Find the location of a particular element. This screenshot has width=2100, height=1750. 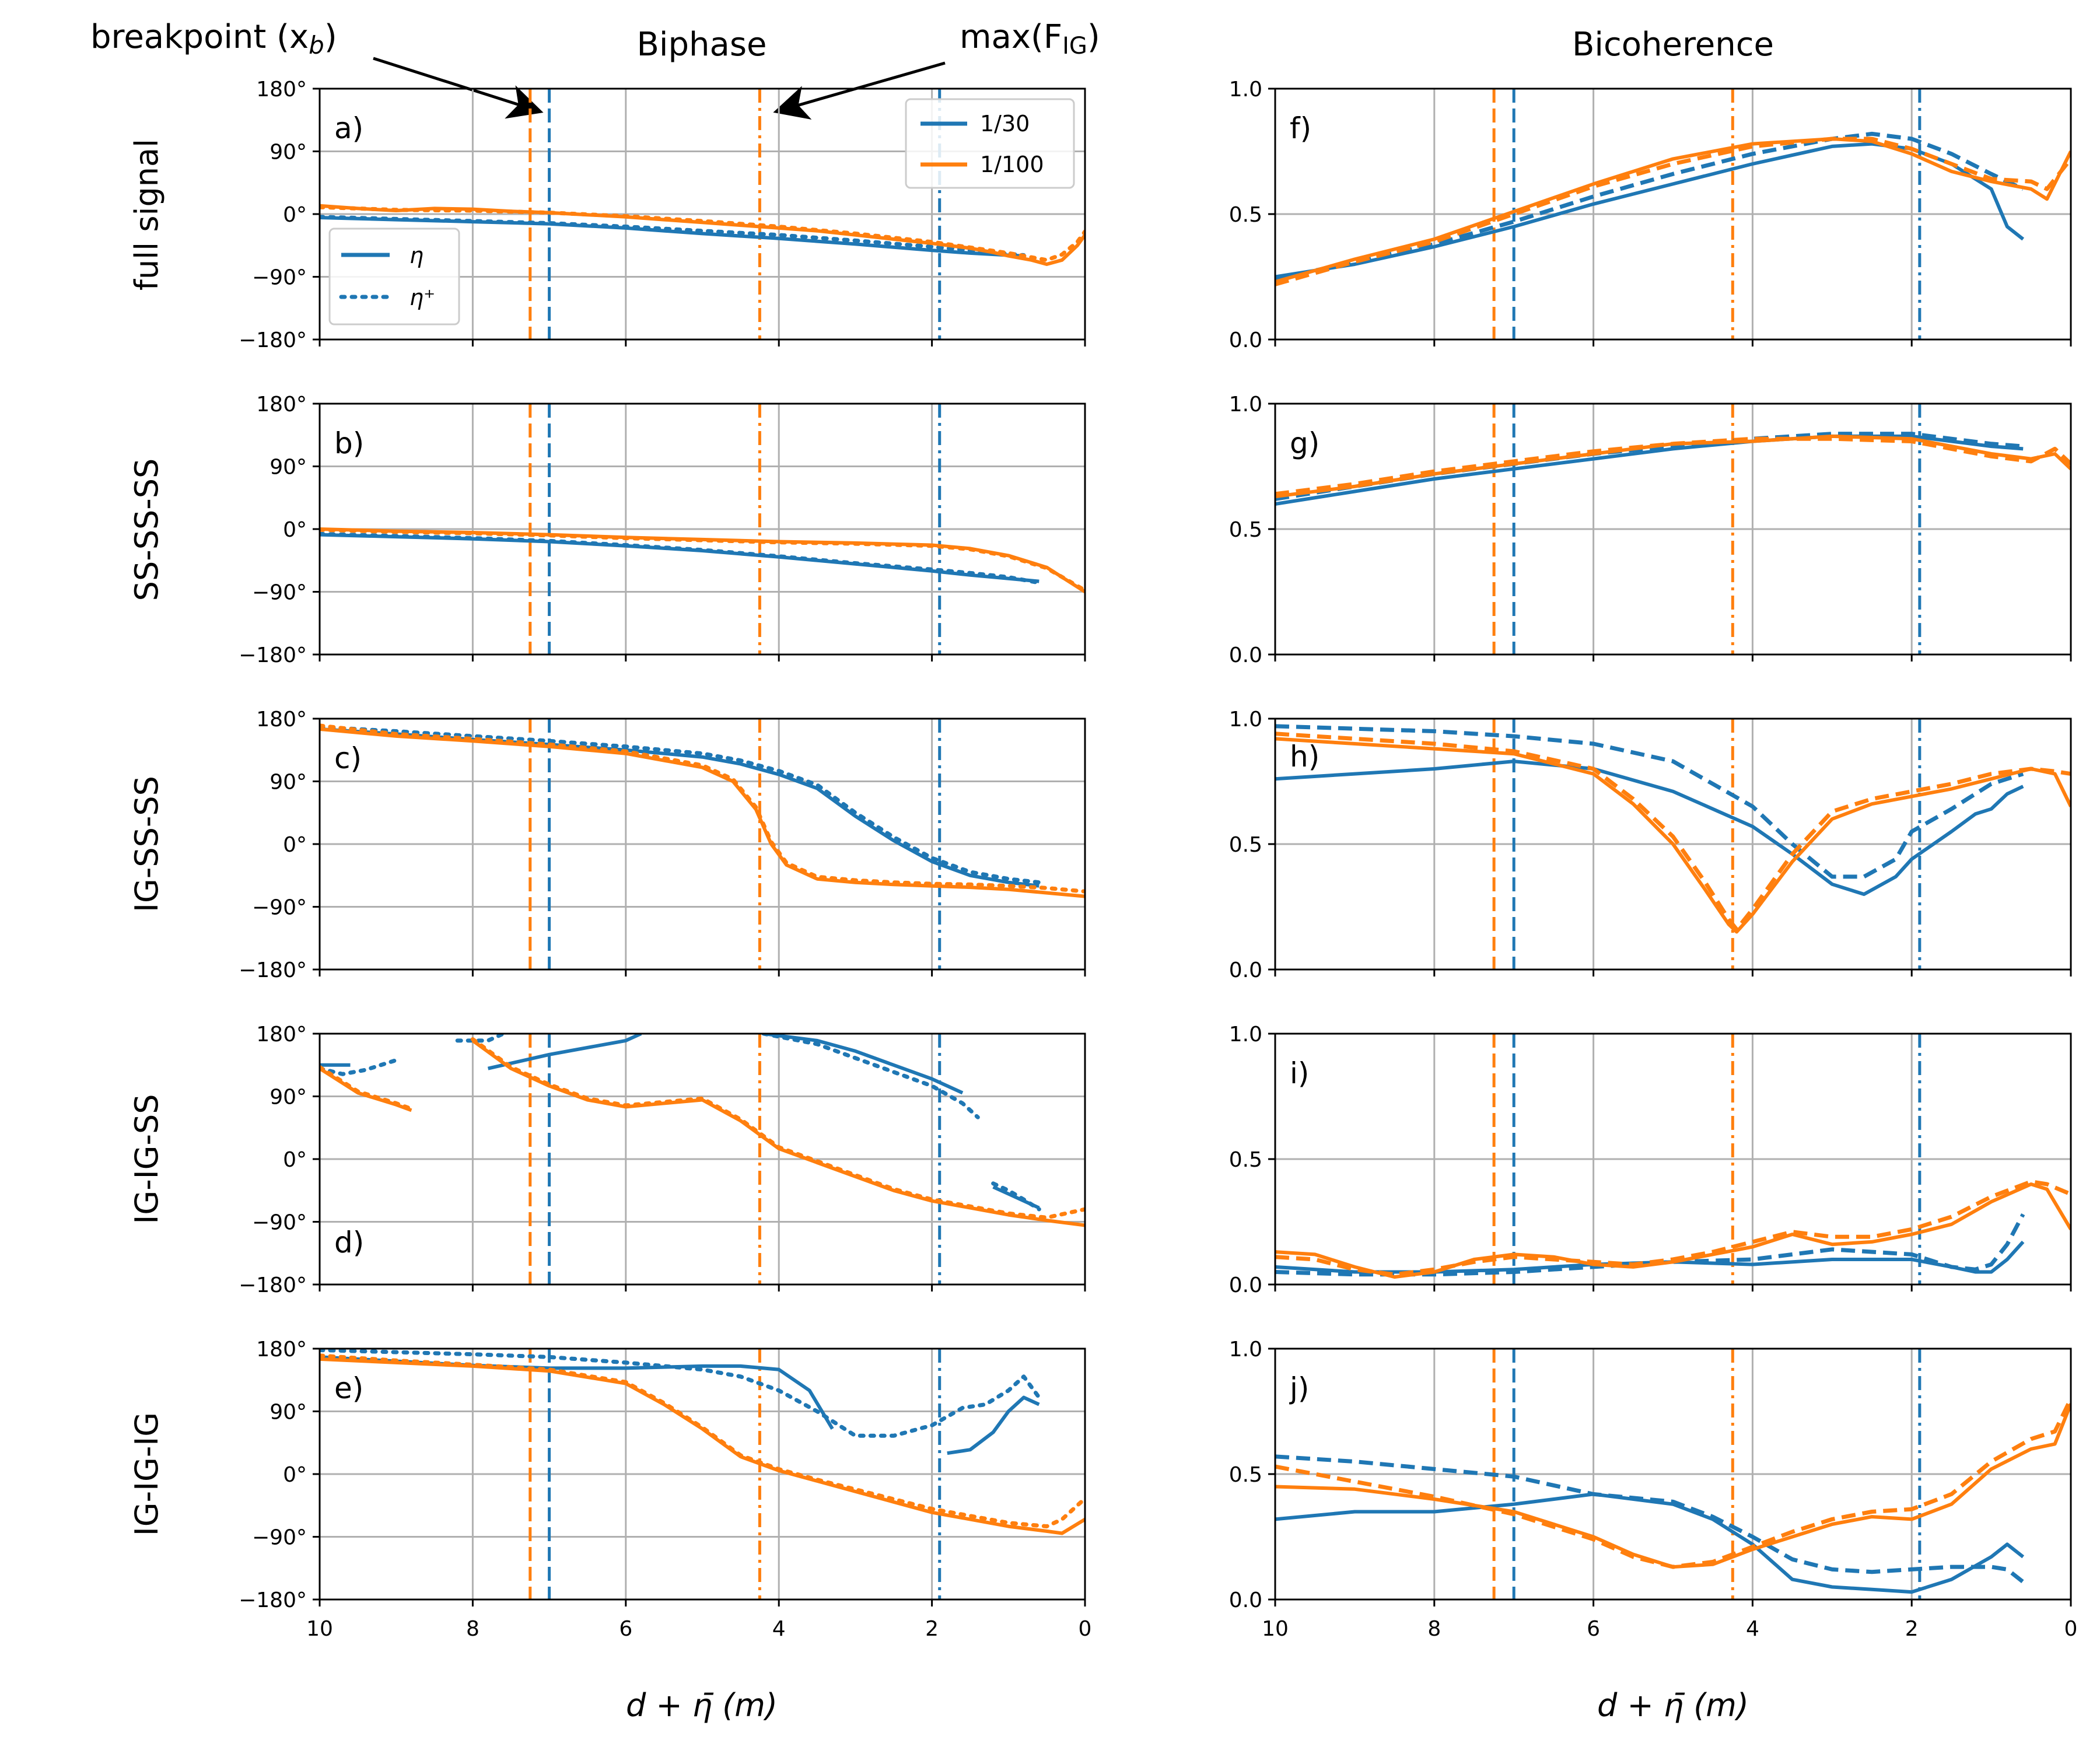

panel-h: 1.0 0.5 0.0 h) is located at coordinates (1650, 845).